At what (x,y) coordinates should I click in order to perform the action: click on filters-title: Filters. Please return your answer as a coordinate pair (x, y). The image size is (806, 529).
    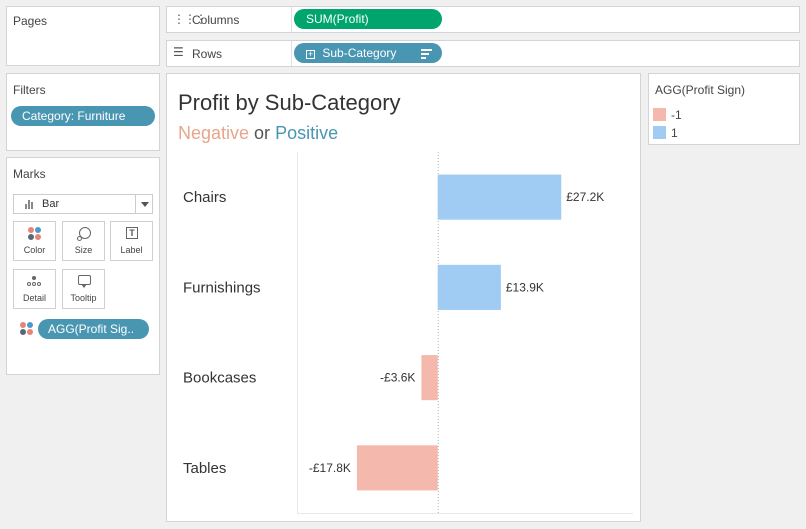
    Looking at the image, I should click on (29, 90).